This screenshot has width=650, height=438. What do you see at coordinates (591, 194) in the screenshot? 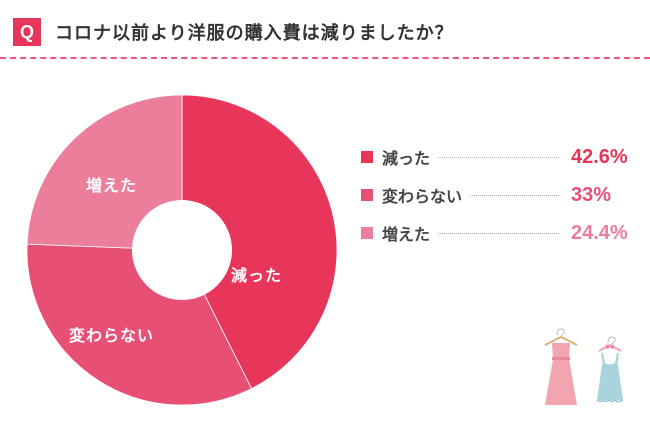
I see `legend-value: 33%` at bounding box center [591, 194].